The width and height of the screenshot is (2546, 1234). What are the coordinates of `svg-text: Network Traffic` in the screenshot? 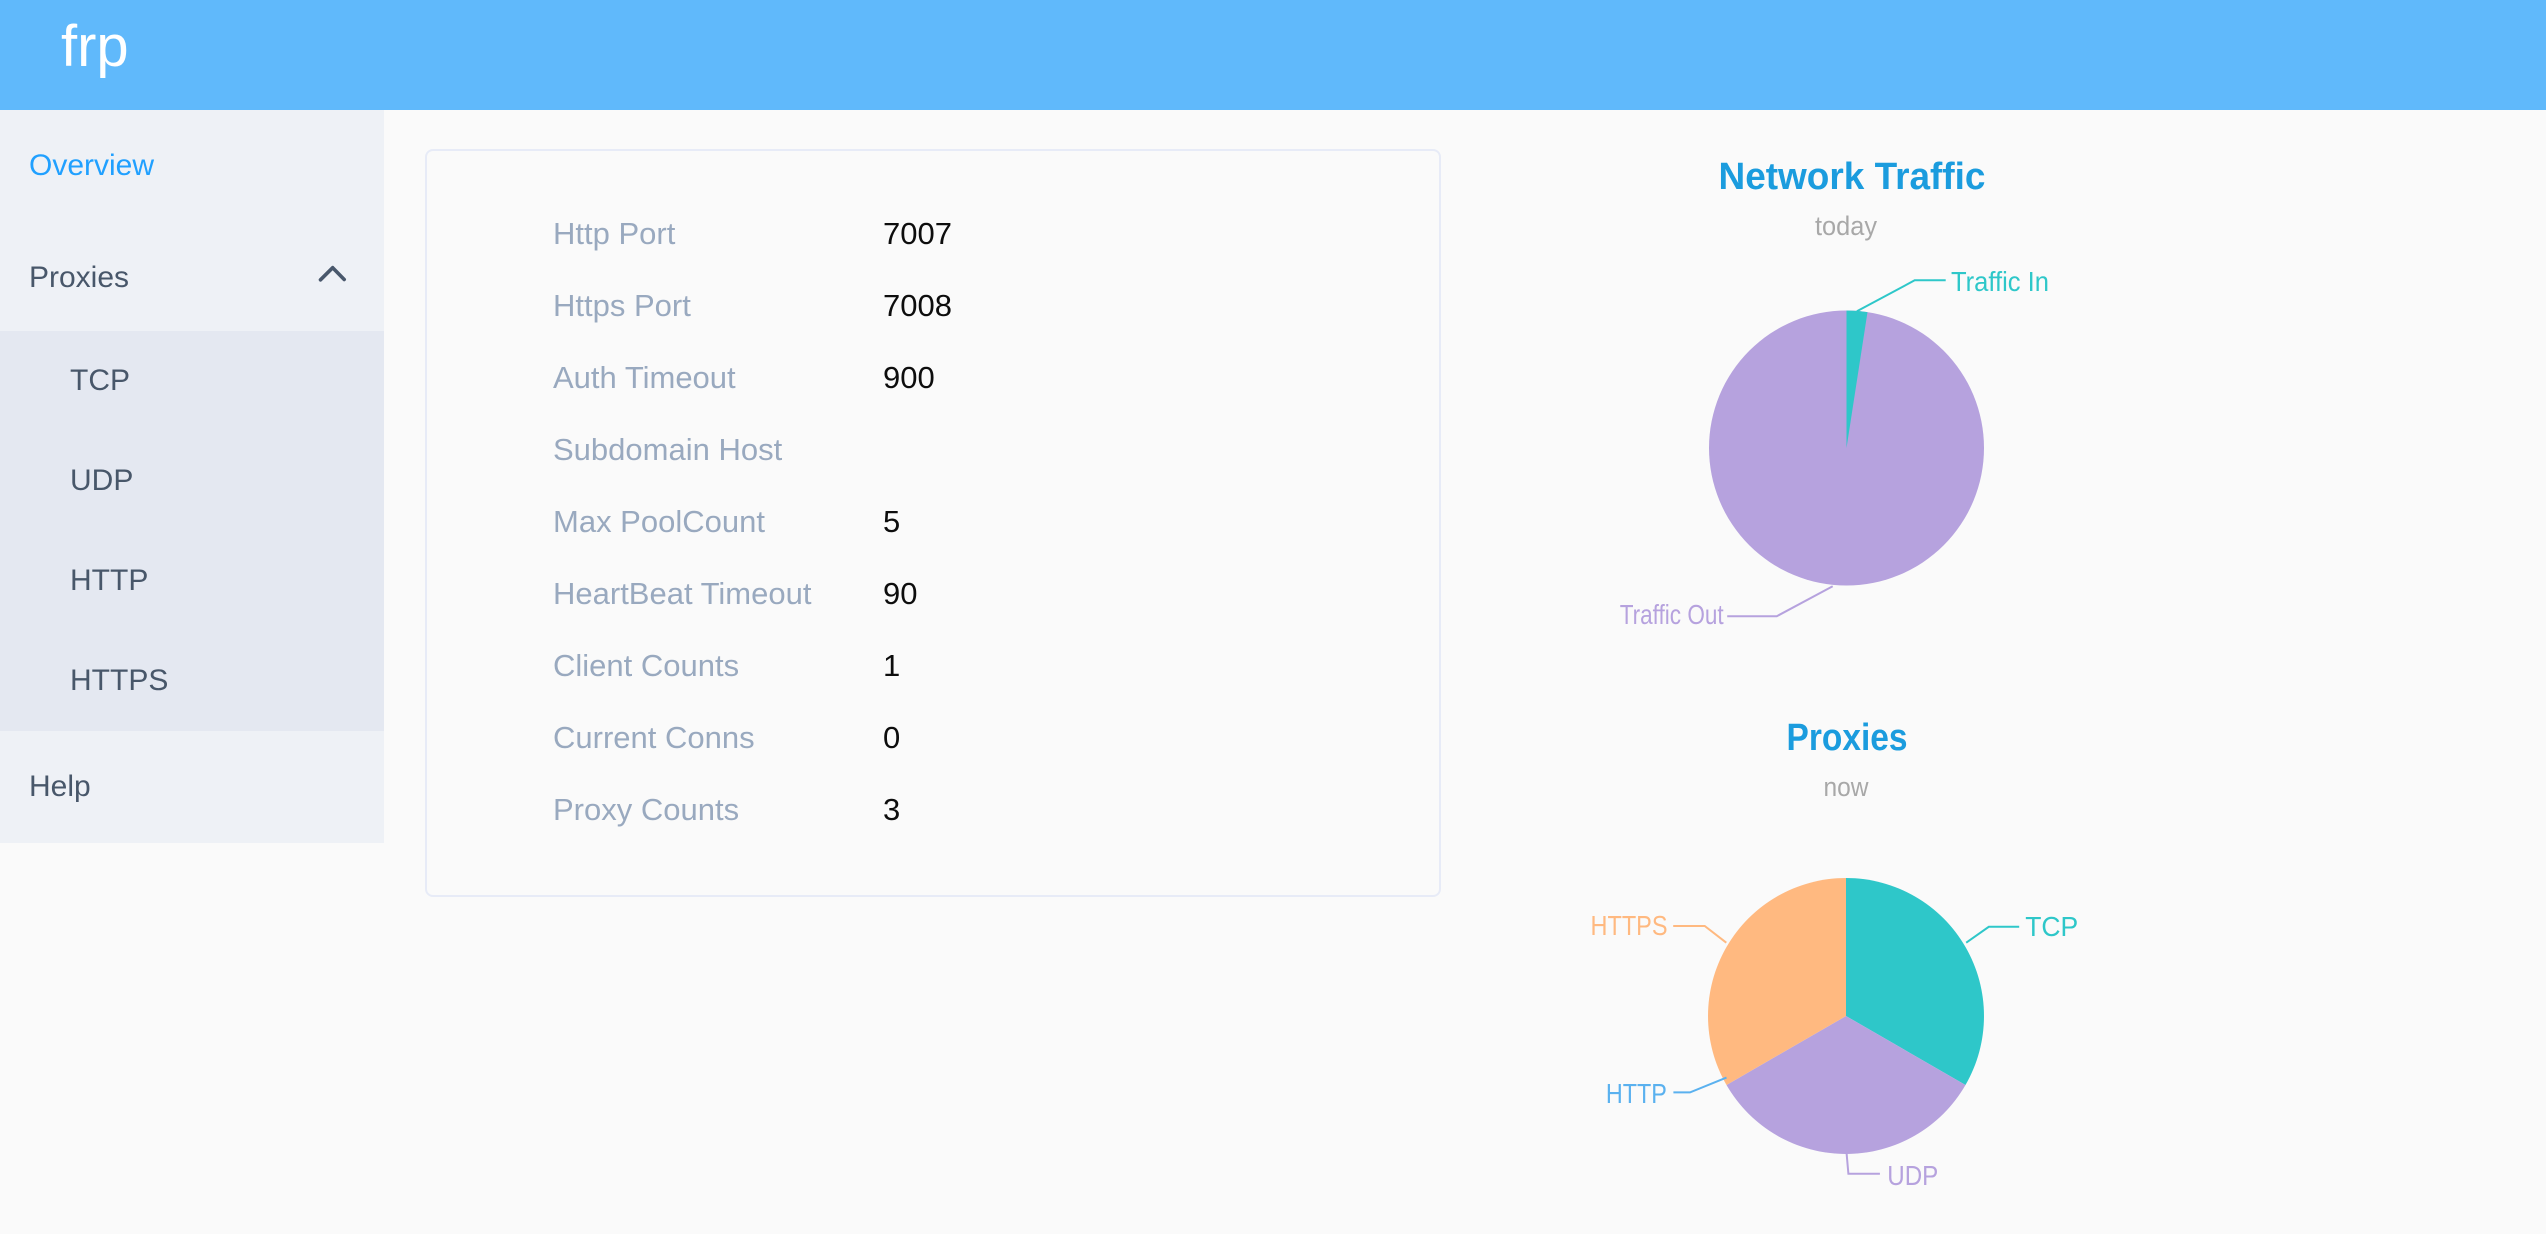 It's located at (1852, 177).